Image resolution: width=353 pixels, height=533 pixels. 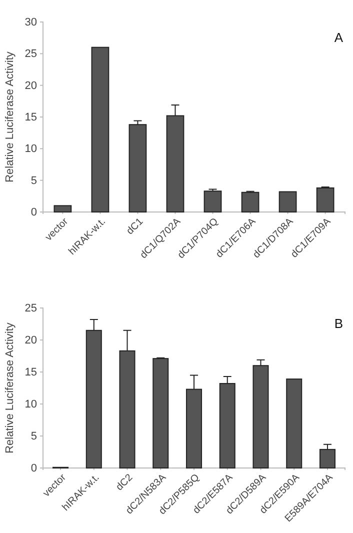 I want to click on y-tick-label: 30, so click(x=30, y=22).